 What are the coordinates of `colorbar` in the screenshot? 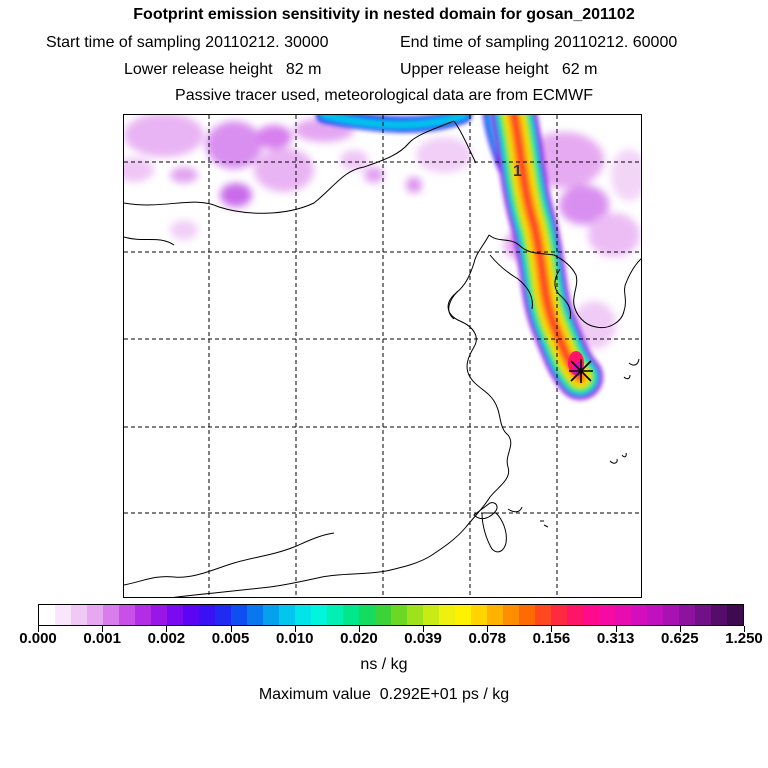 It's located at (391, 615).